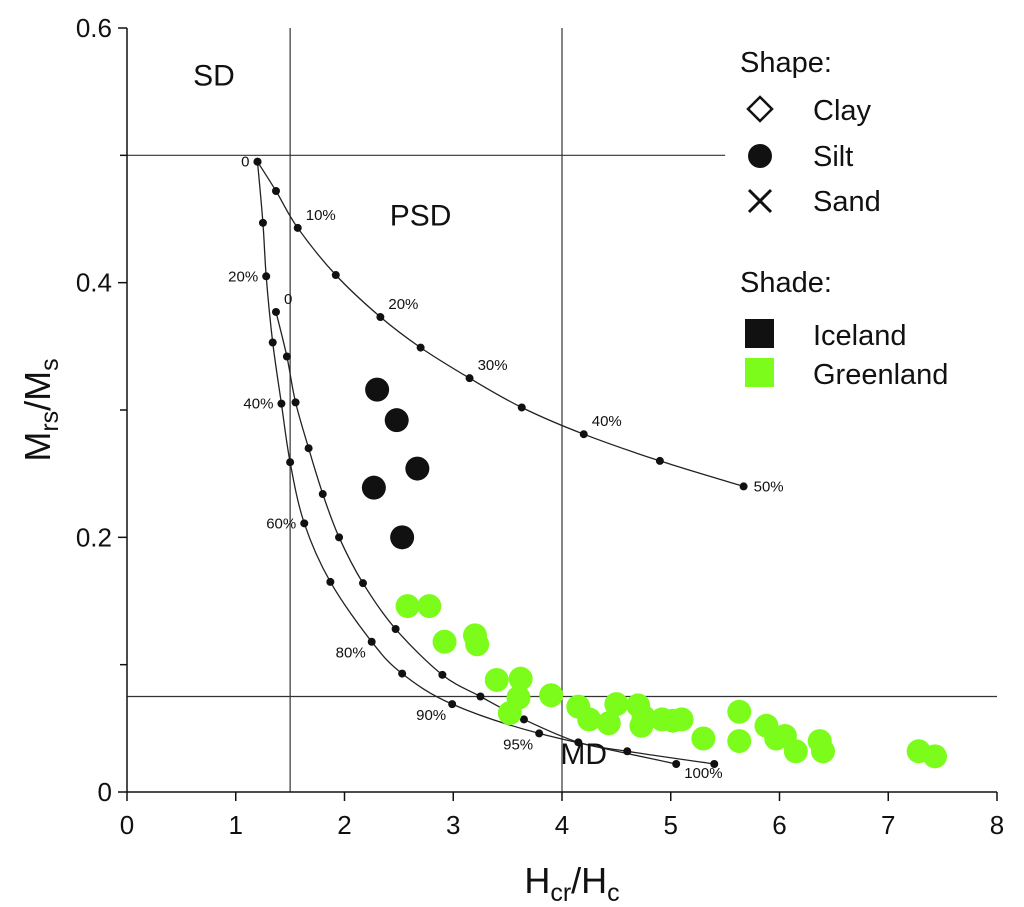 The width and height of the screenshot is (1024, 907). What do you see at coordinates (321, 215) in the screenshot?
I see `curve-label: 10%` at bounding box center [321, 215].